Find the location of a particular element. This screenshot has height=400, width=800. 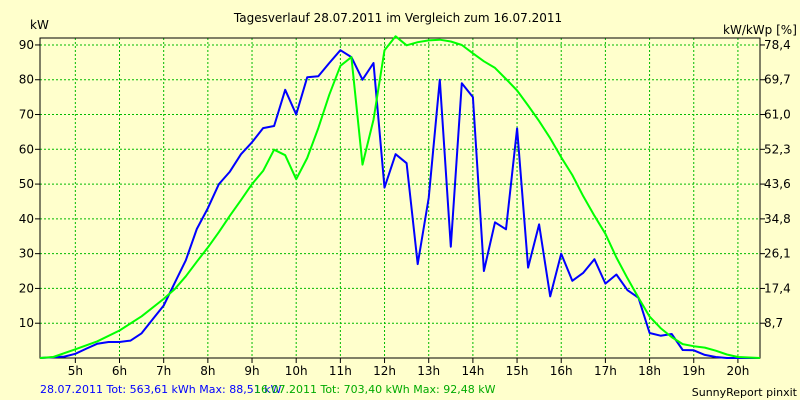

y-tick-label-left: 40 is located at coordinates (26, 219).